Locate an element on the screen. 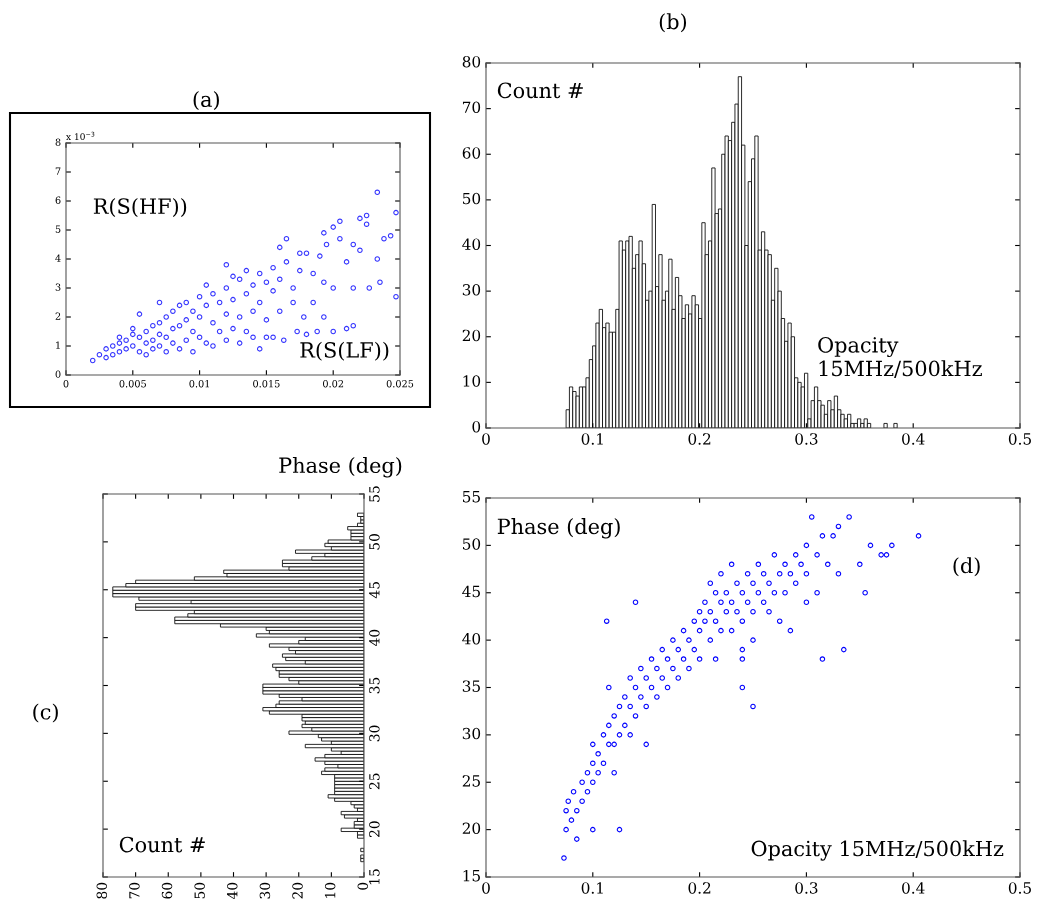 The image size is (1037, 902). x-tick-label: 0.02 is located at coordinates (333, 384).